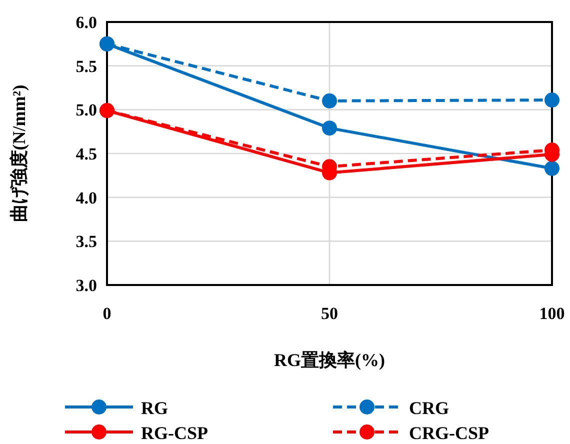 The height and width of the screenshot is (444, 570). What do you see at coordinates (429, 408) in the screenshot?
I see `legend-label: CRG` at bounding box center [429, 408].